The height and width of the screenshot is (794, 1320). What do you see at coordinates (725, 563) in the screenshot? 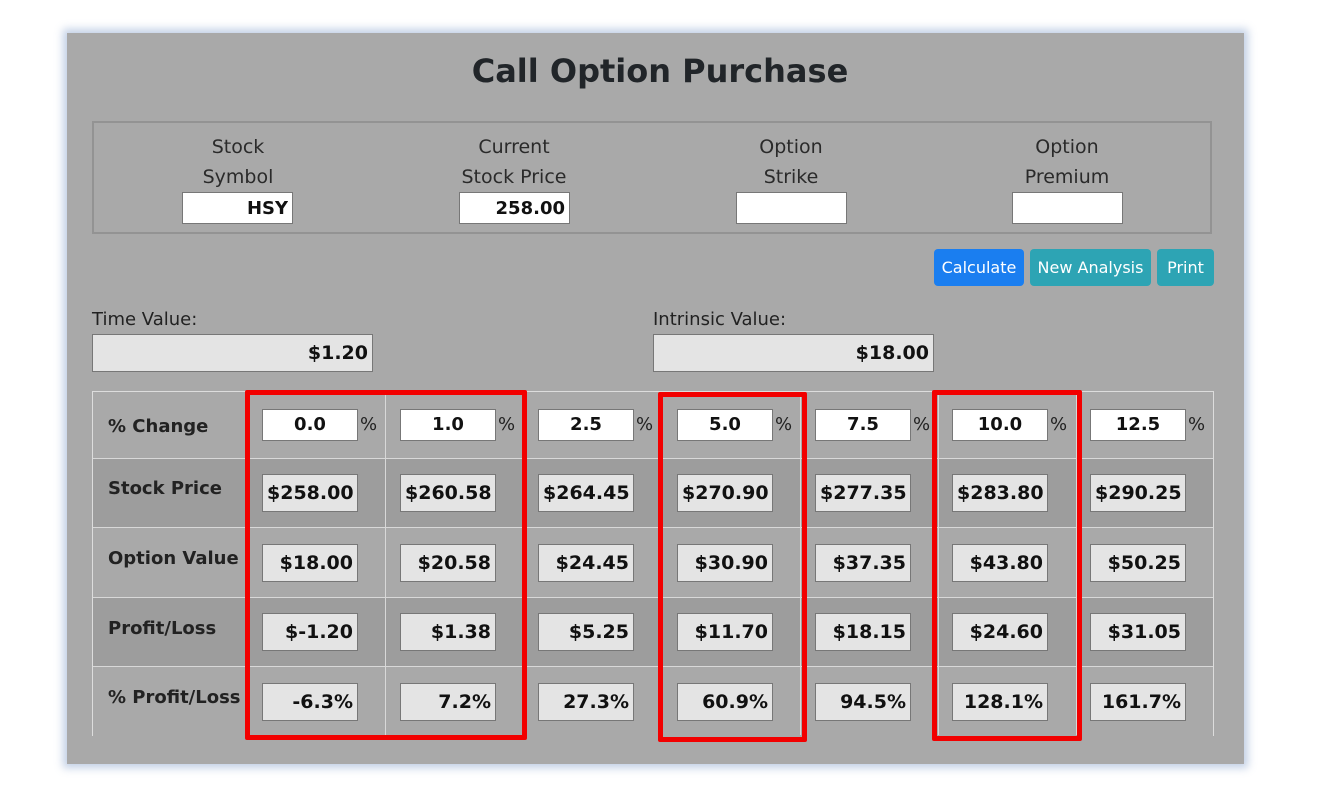
I see `option-value-cell: $30.90` at bounding box center [725, 563].